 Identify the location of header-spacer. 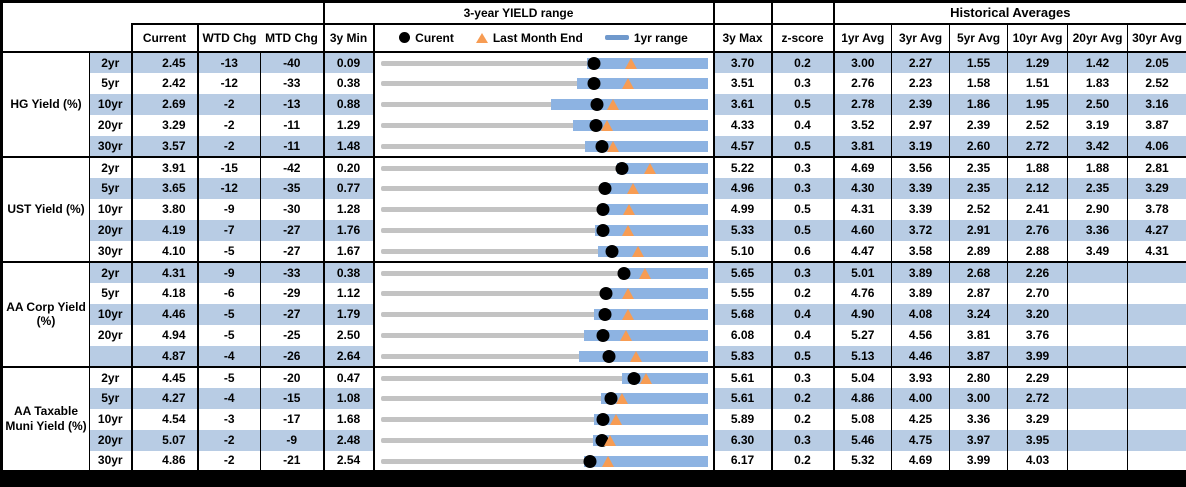
(162, 12).